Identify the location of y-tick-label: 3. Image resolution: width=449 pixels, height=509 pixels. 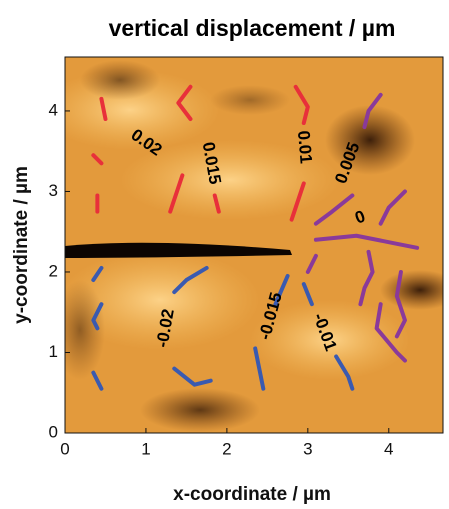
(53, 190).